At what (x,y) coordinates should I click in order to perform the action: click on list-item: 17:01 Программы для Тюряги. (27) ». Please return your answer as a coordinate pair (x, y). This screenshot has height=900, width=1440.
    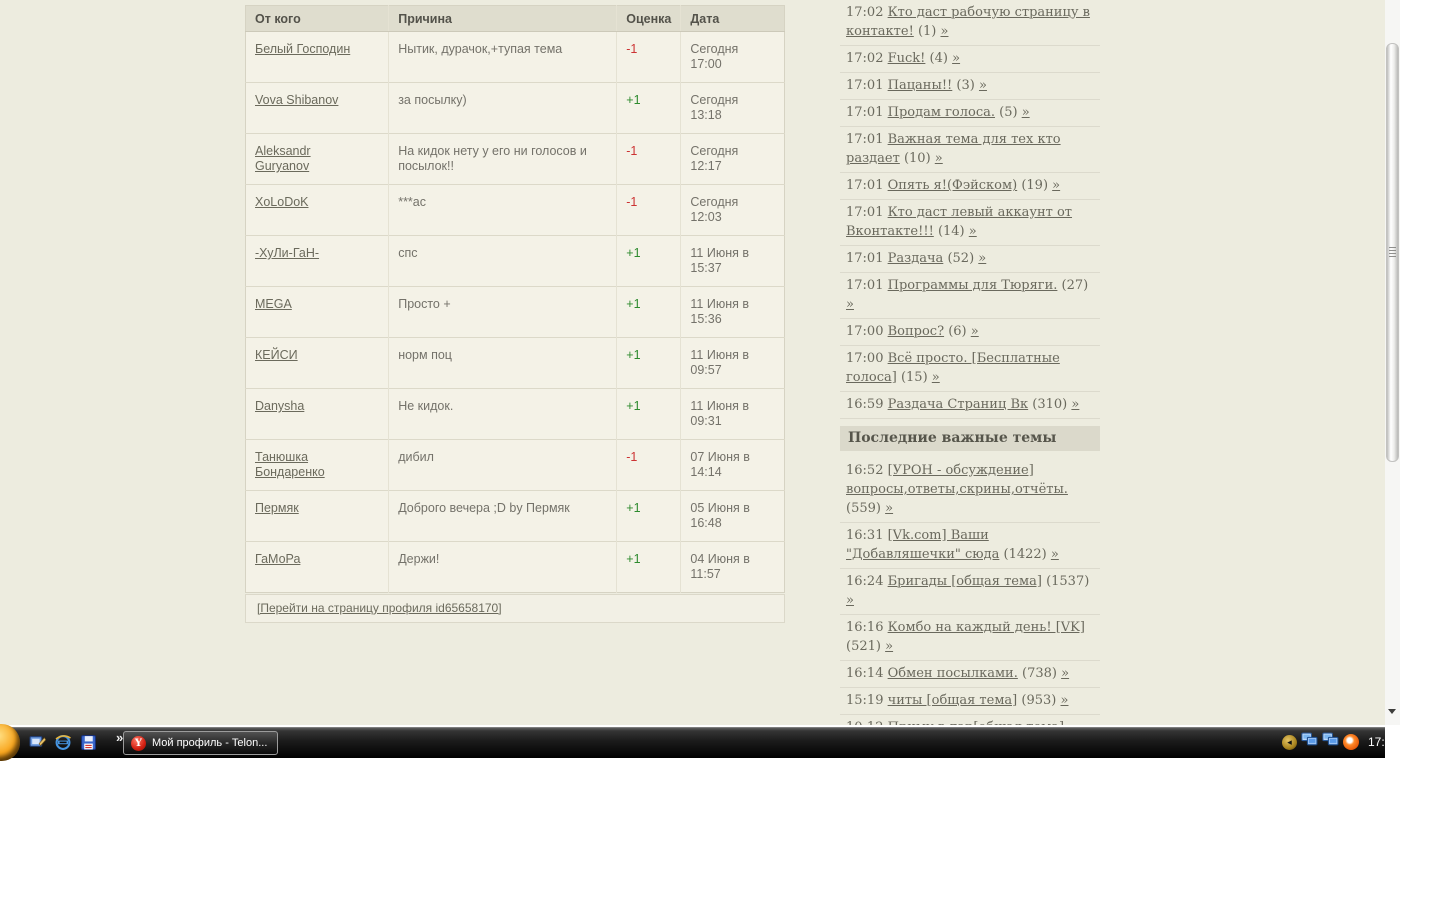
    Looking at the image, I should click on (970, 296).